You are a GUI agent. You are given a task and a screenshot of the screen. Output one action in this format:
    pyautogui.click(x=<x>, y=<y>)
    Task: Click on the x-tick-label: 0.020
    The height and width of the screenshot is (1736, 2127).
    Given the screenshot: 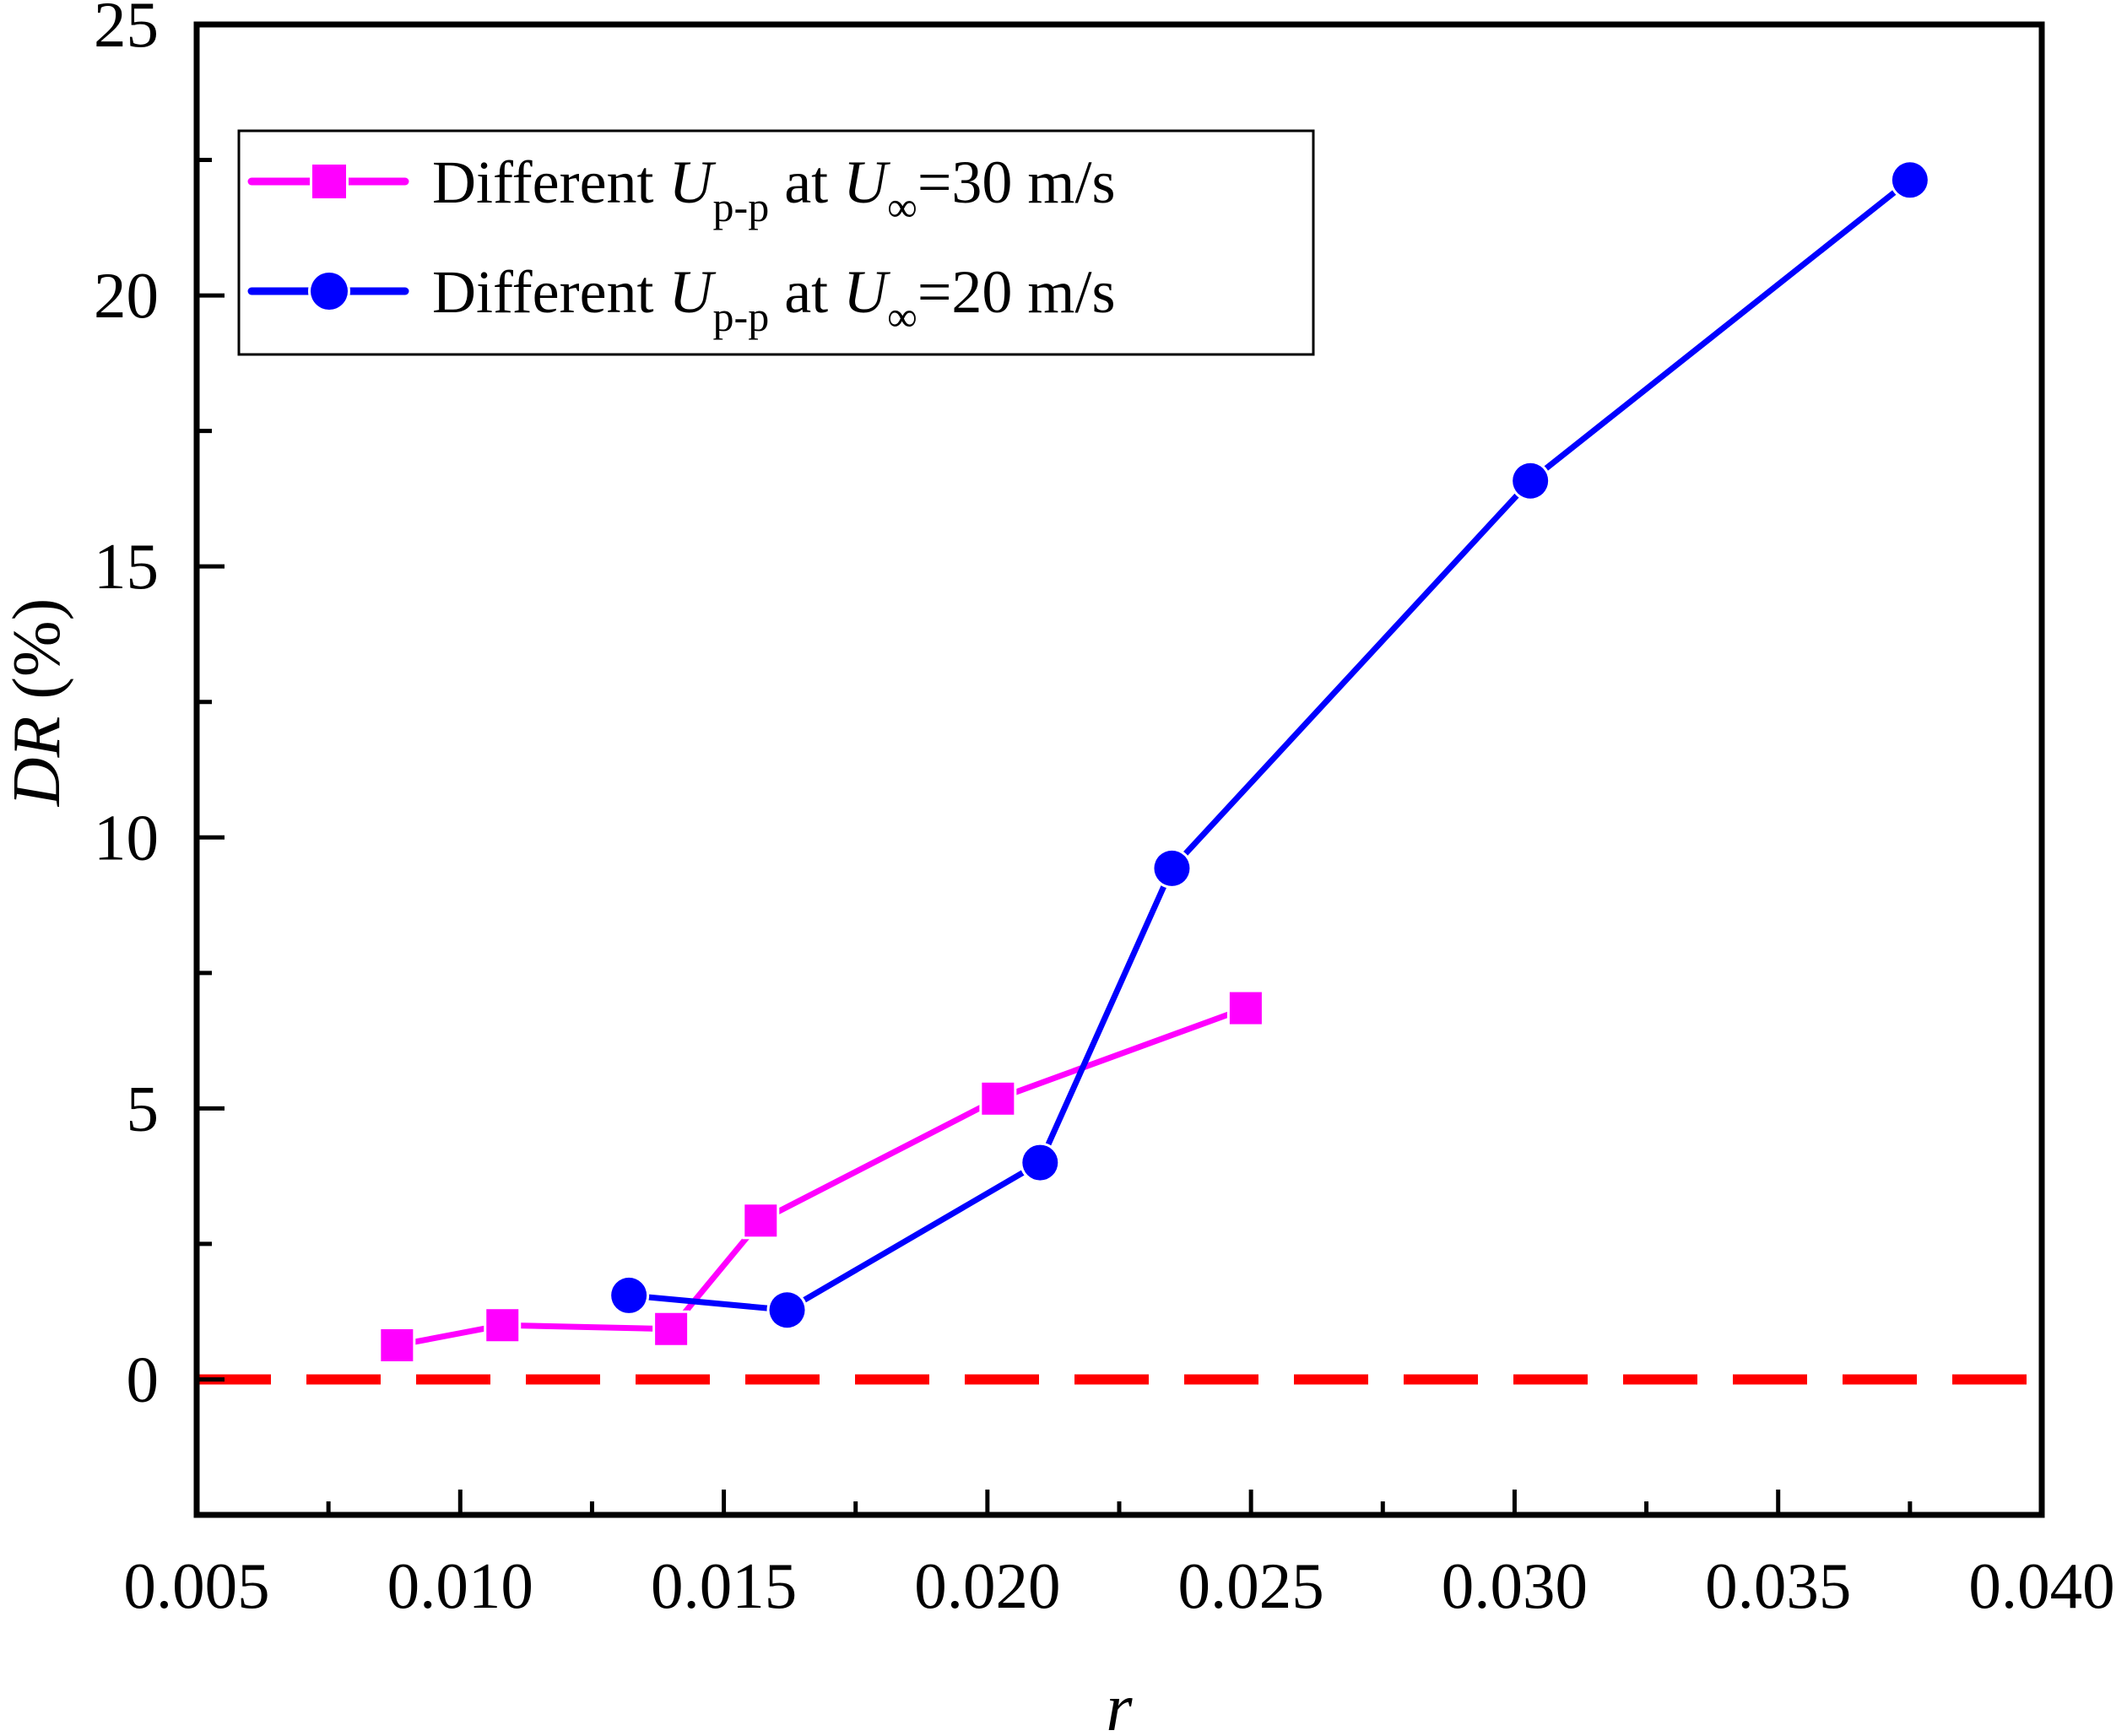 What is the action you would take?
    pyautogui.click(x=987, y=1585)
    